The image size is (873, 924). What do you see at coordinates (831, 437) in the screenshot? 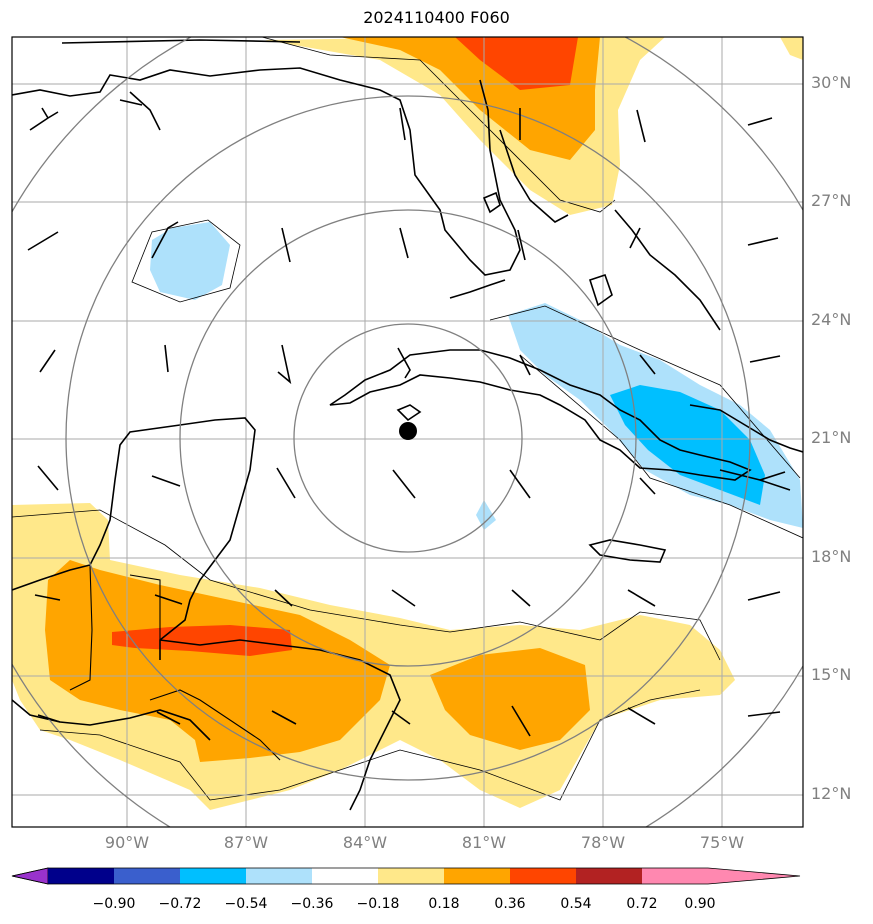
I see `lat-label-21n: 21°N` at bounding box center [831, 437].